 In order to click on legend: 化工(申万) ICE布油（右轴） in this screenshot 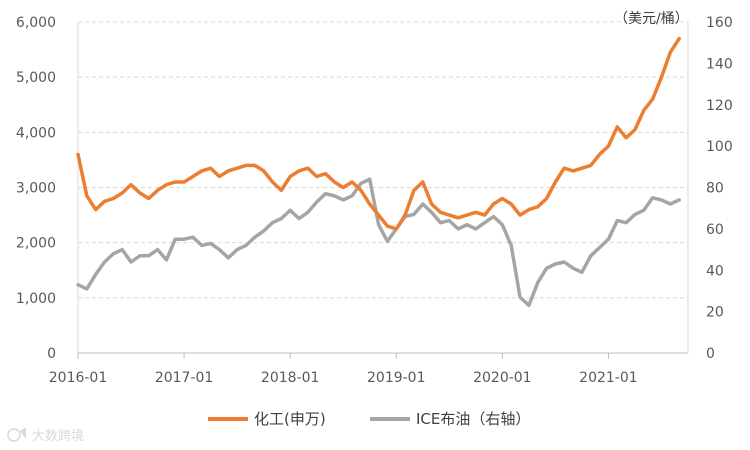, I will do `click(369, 419)`.